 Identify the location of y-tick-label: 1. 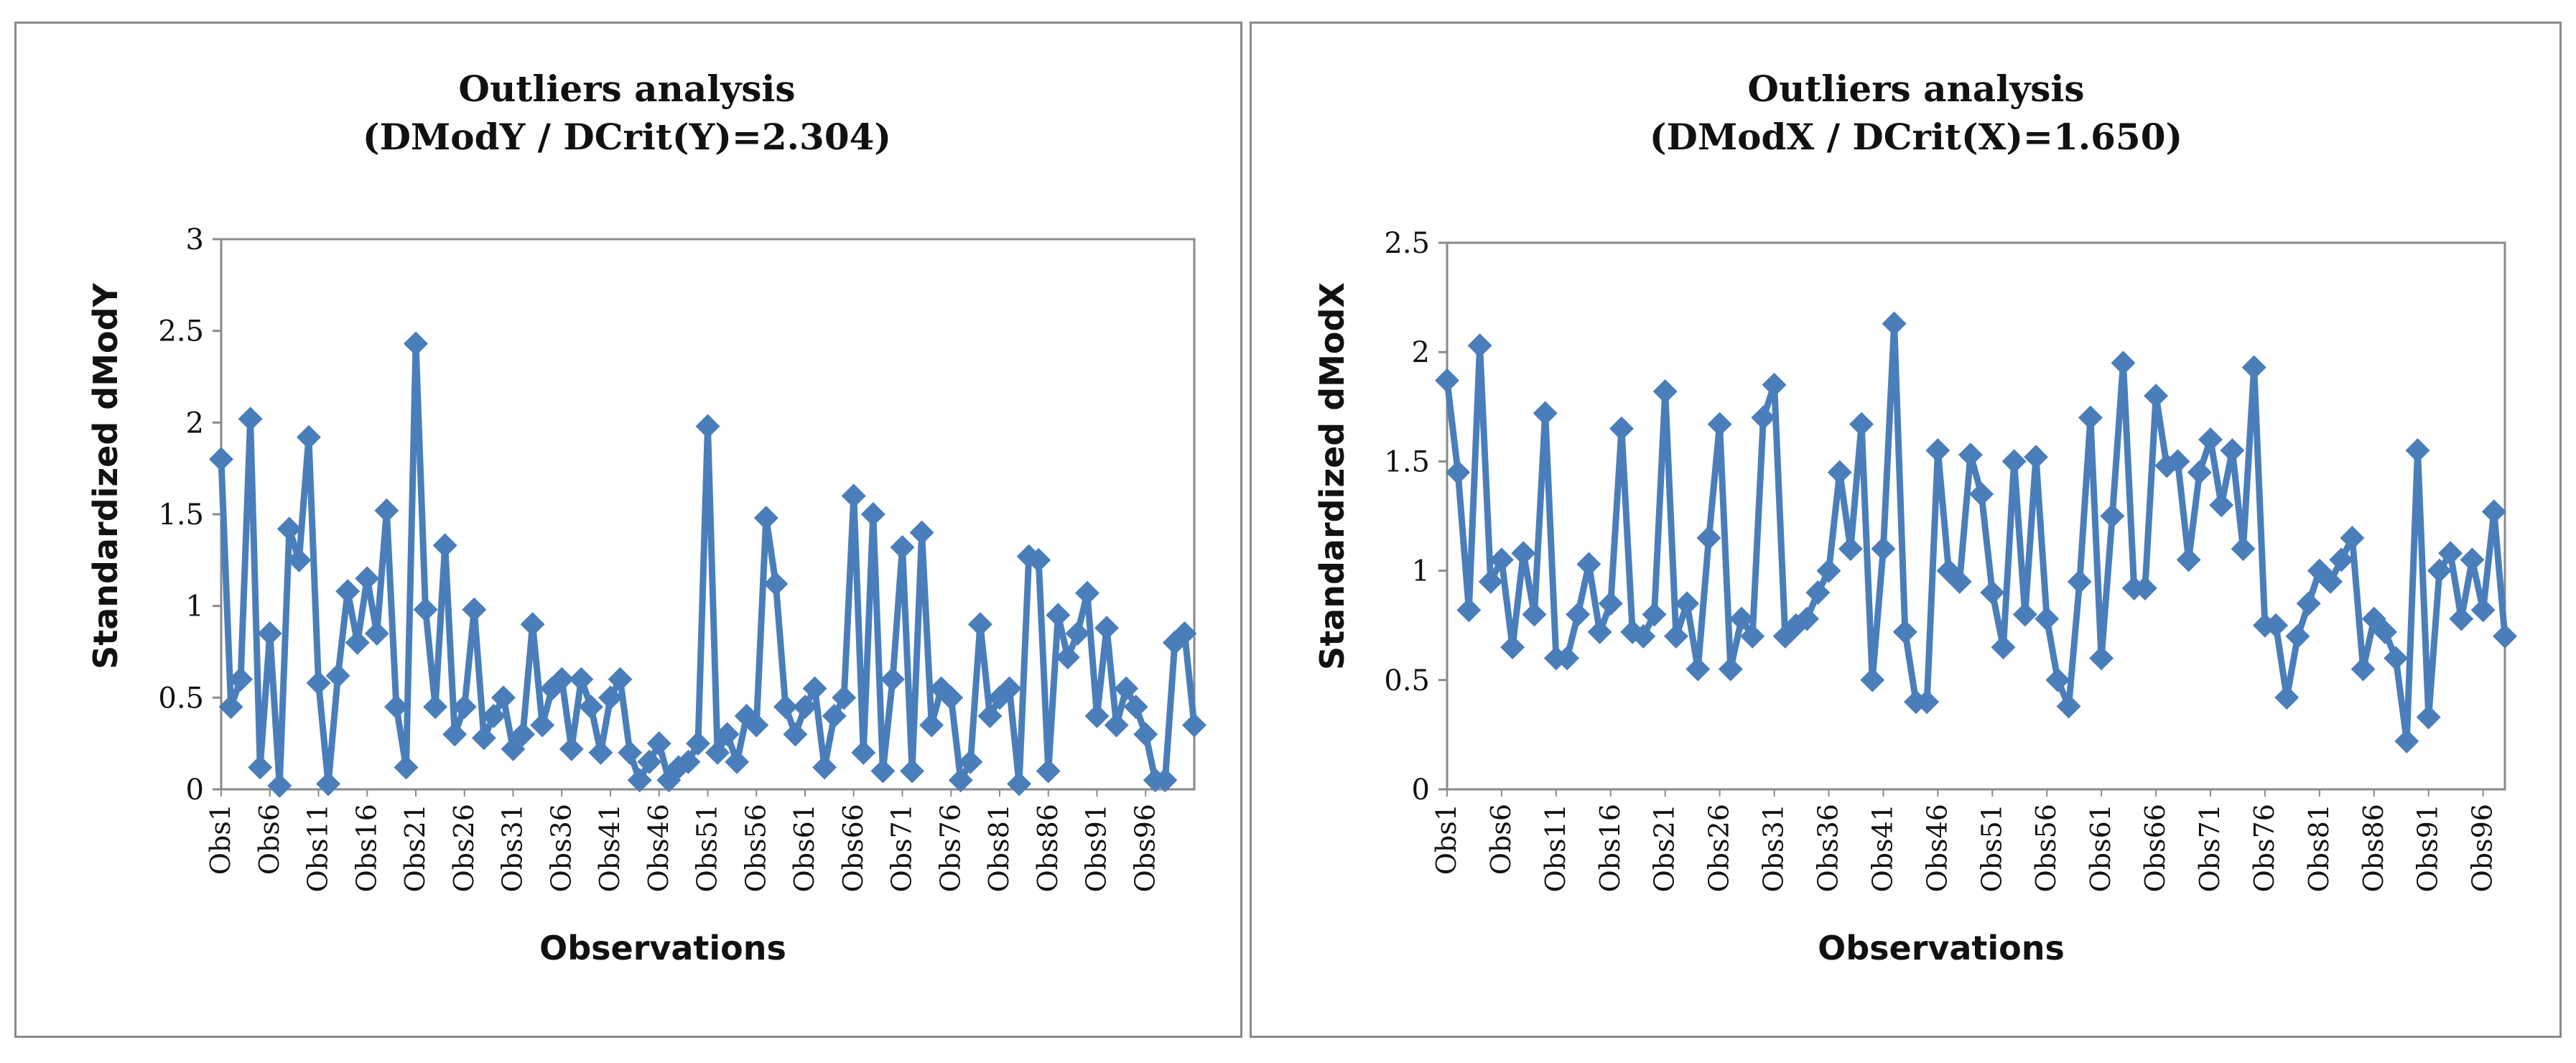
(1421, 572).